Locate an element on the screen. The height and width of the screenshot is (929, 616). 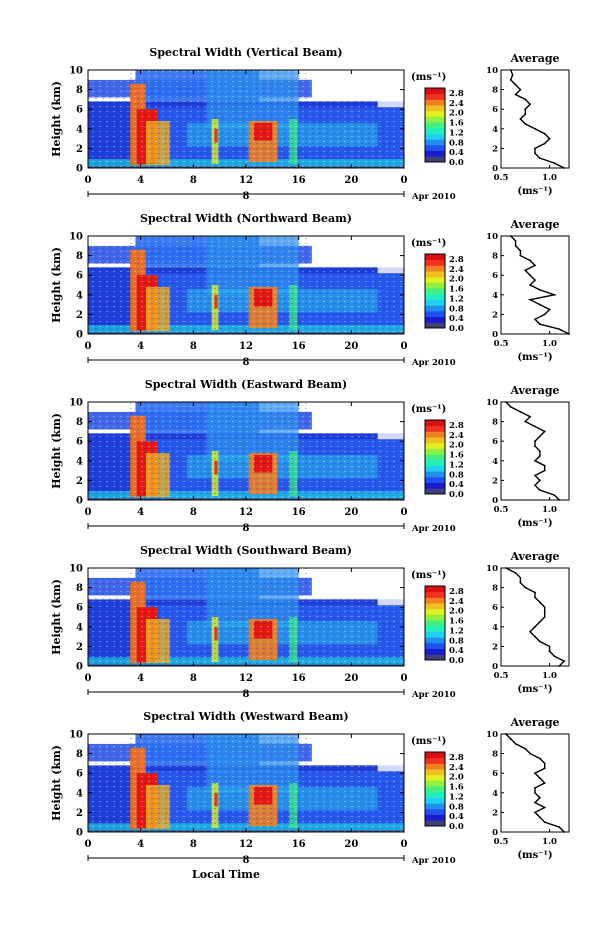
panel-title: Spectral Width (Vertical Beam) is located at coordinates (245, 52).